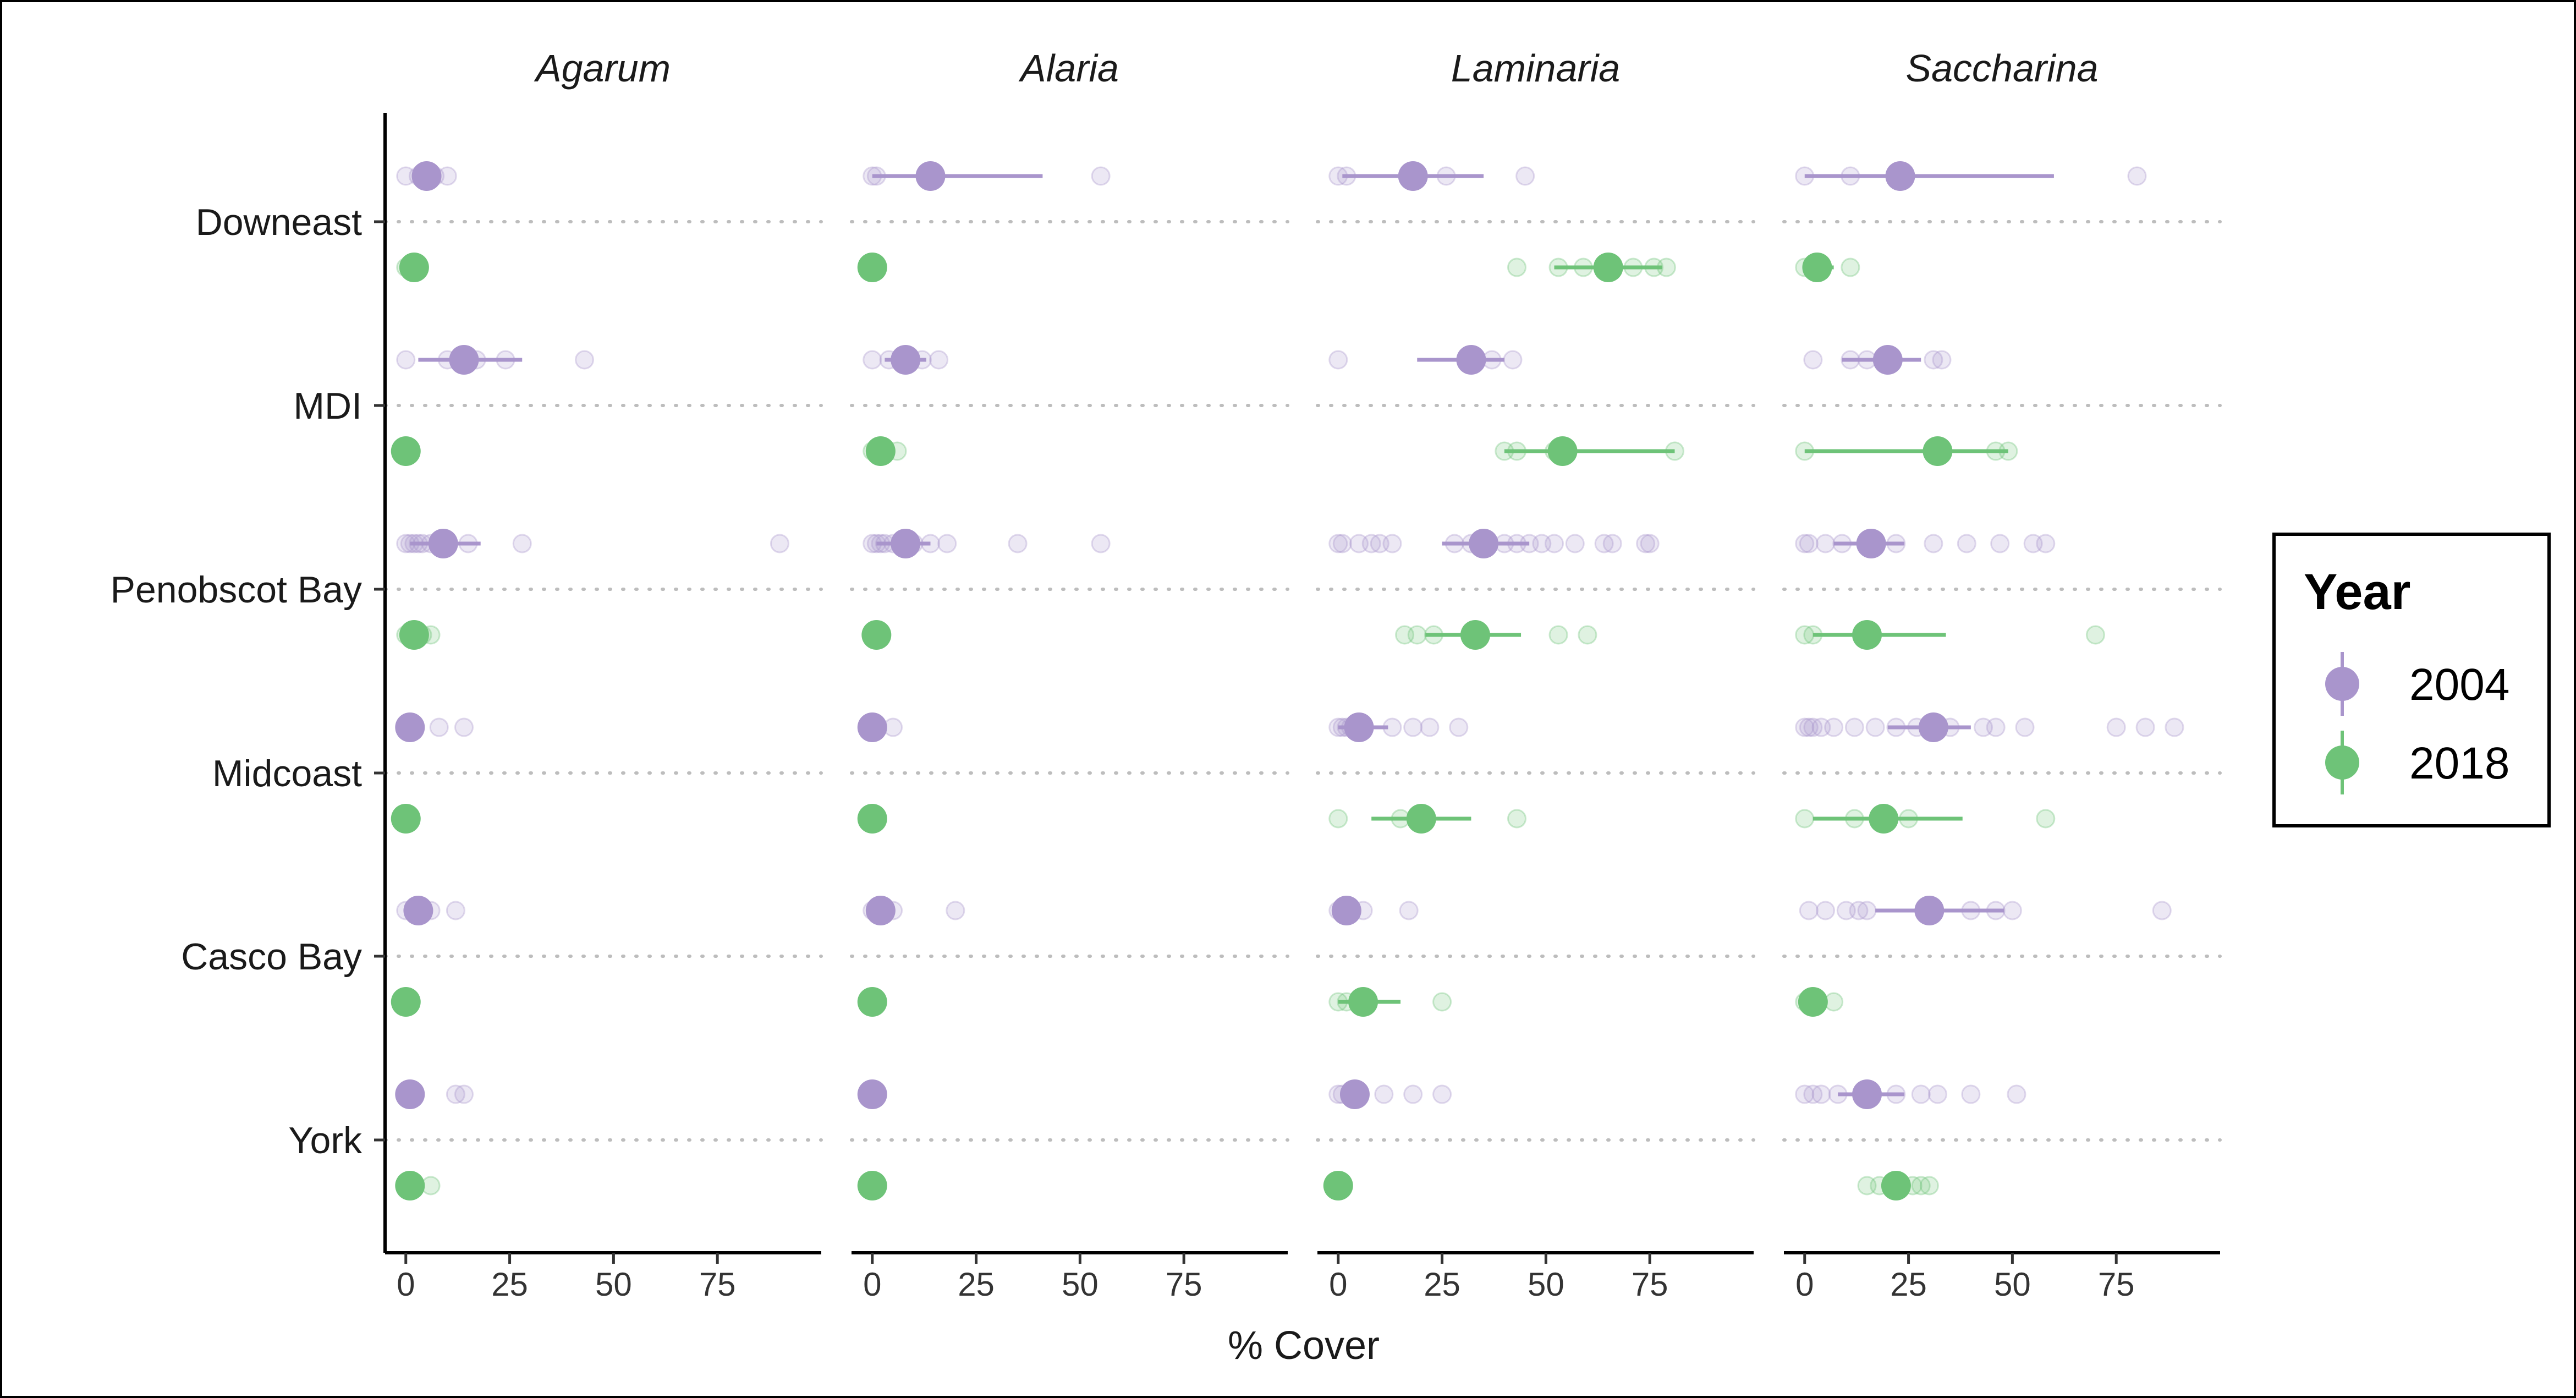 This screenshot has width=2576, height=1398. I want to click on x-tick-label: 75, so click(1650, 1284).